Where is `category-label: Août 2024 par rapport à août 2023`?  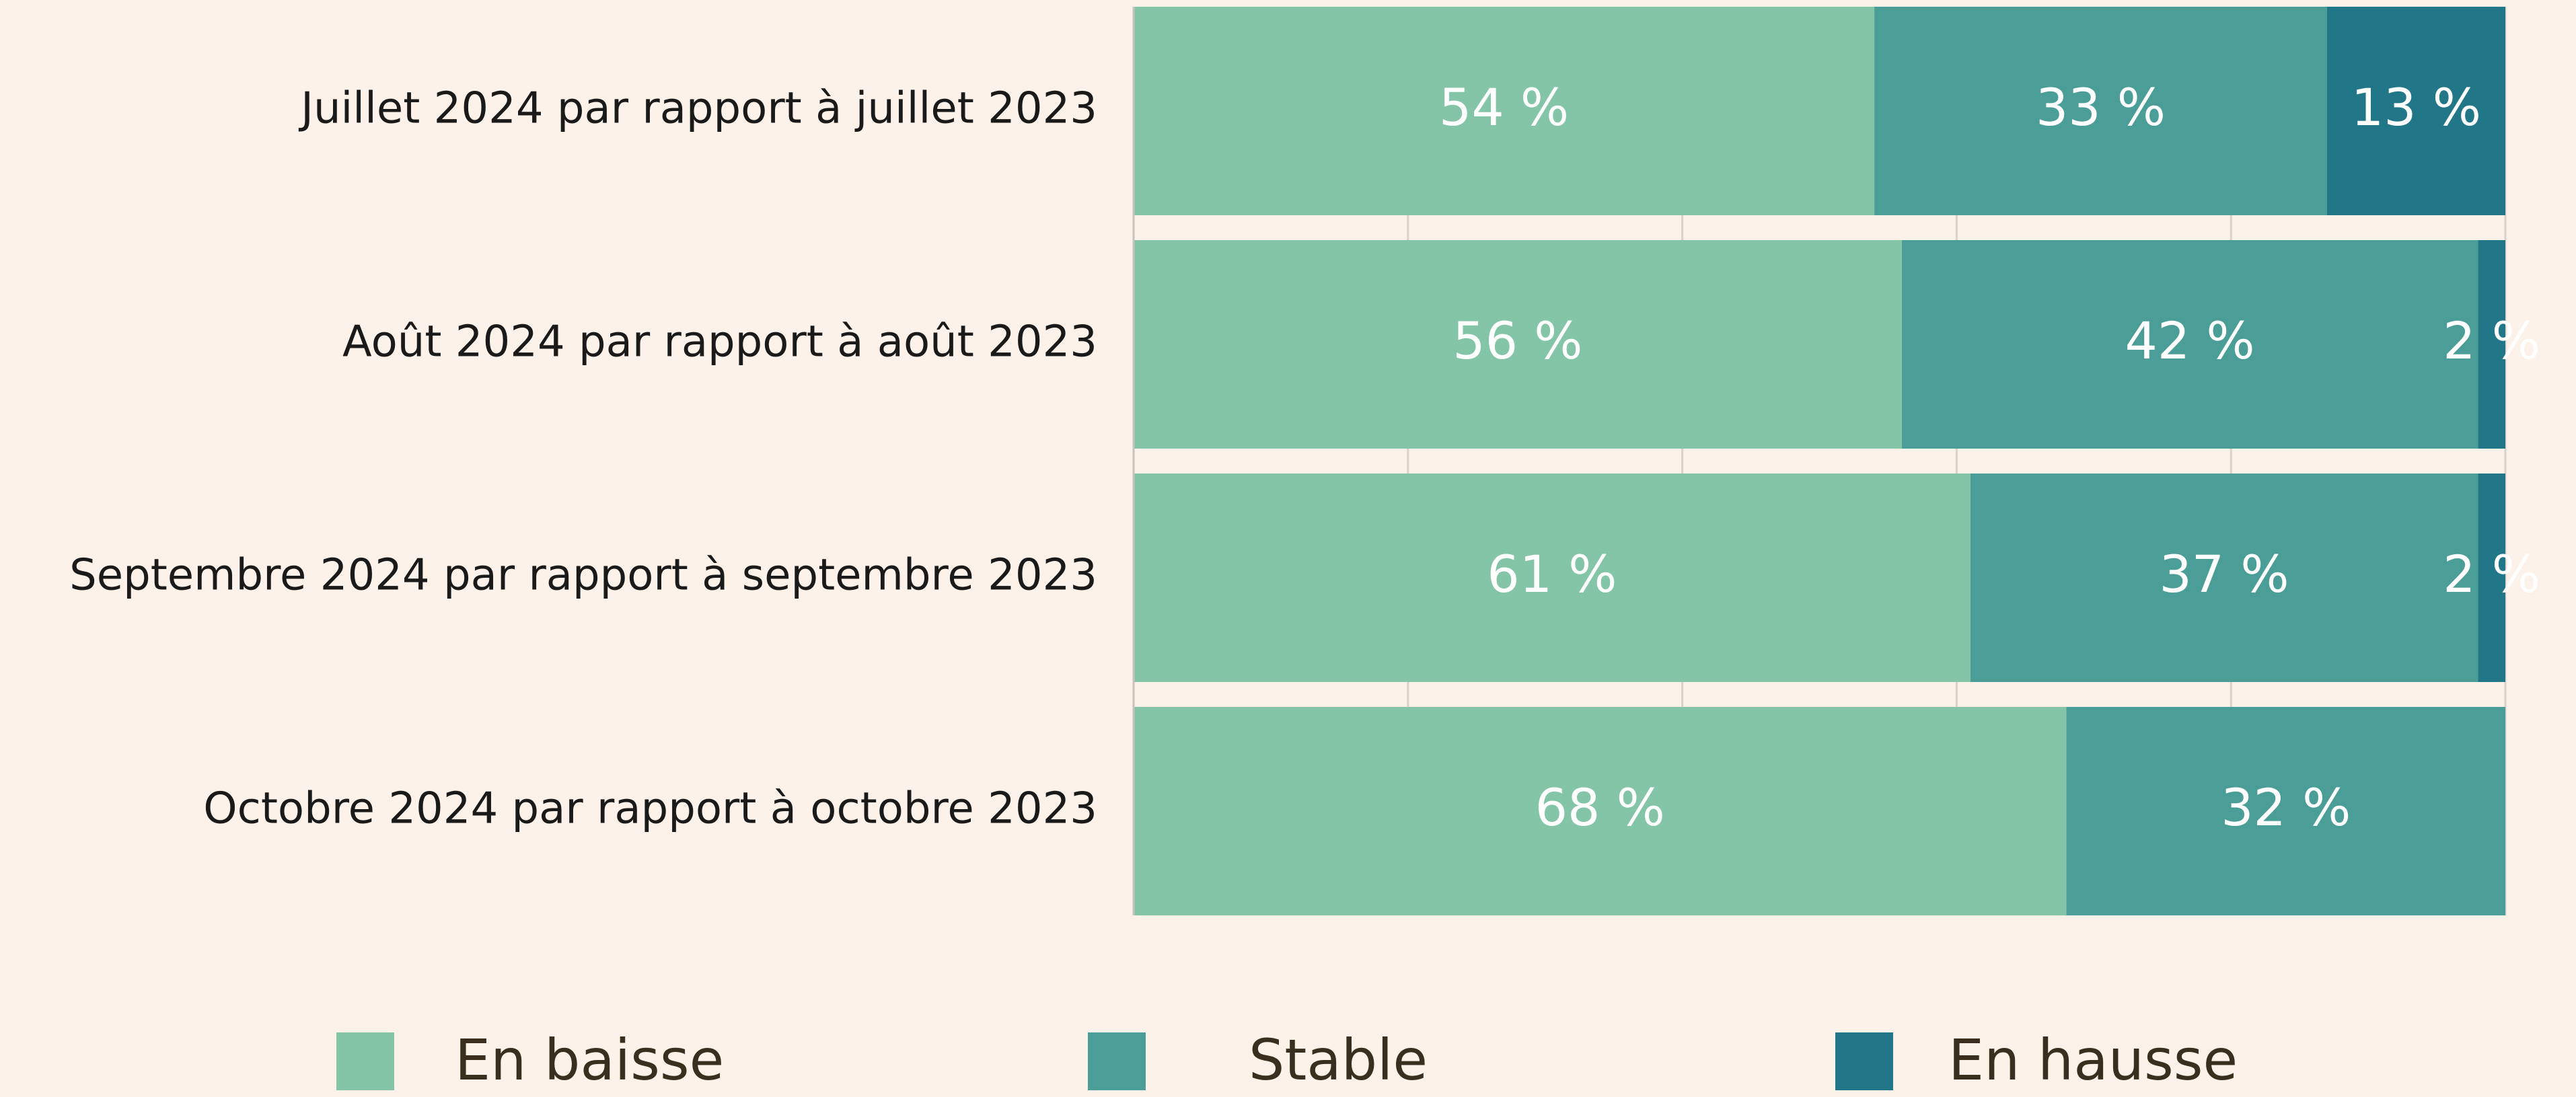
category-label: Août 2024 par rapport à août 2023 is located at coordinates (719, 342).